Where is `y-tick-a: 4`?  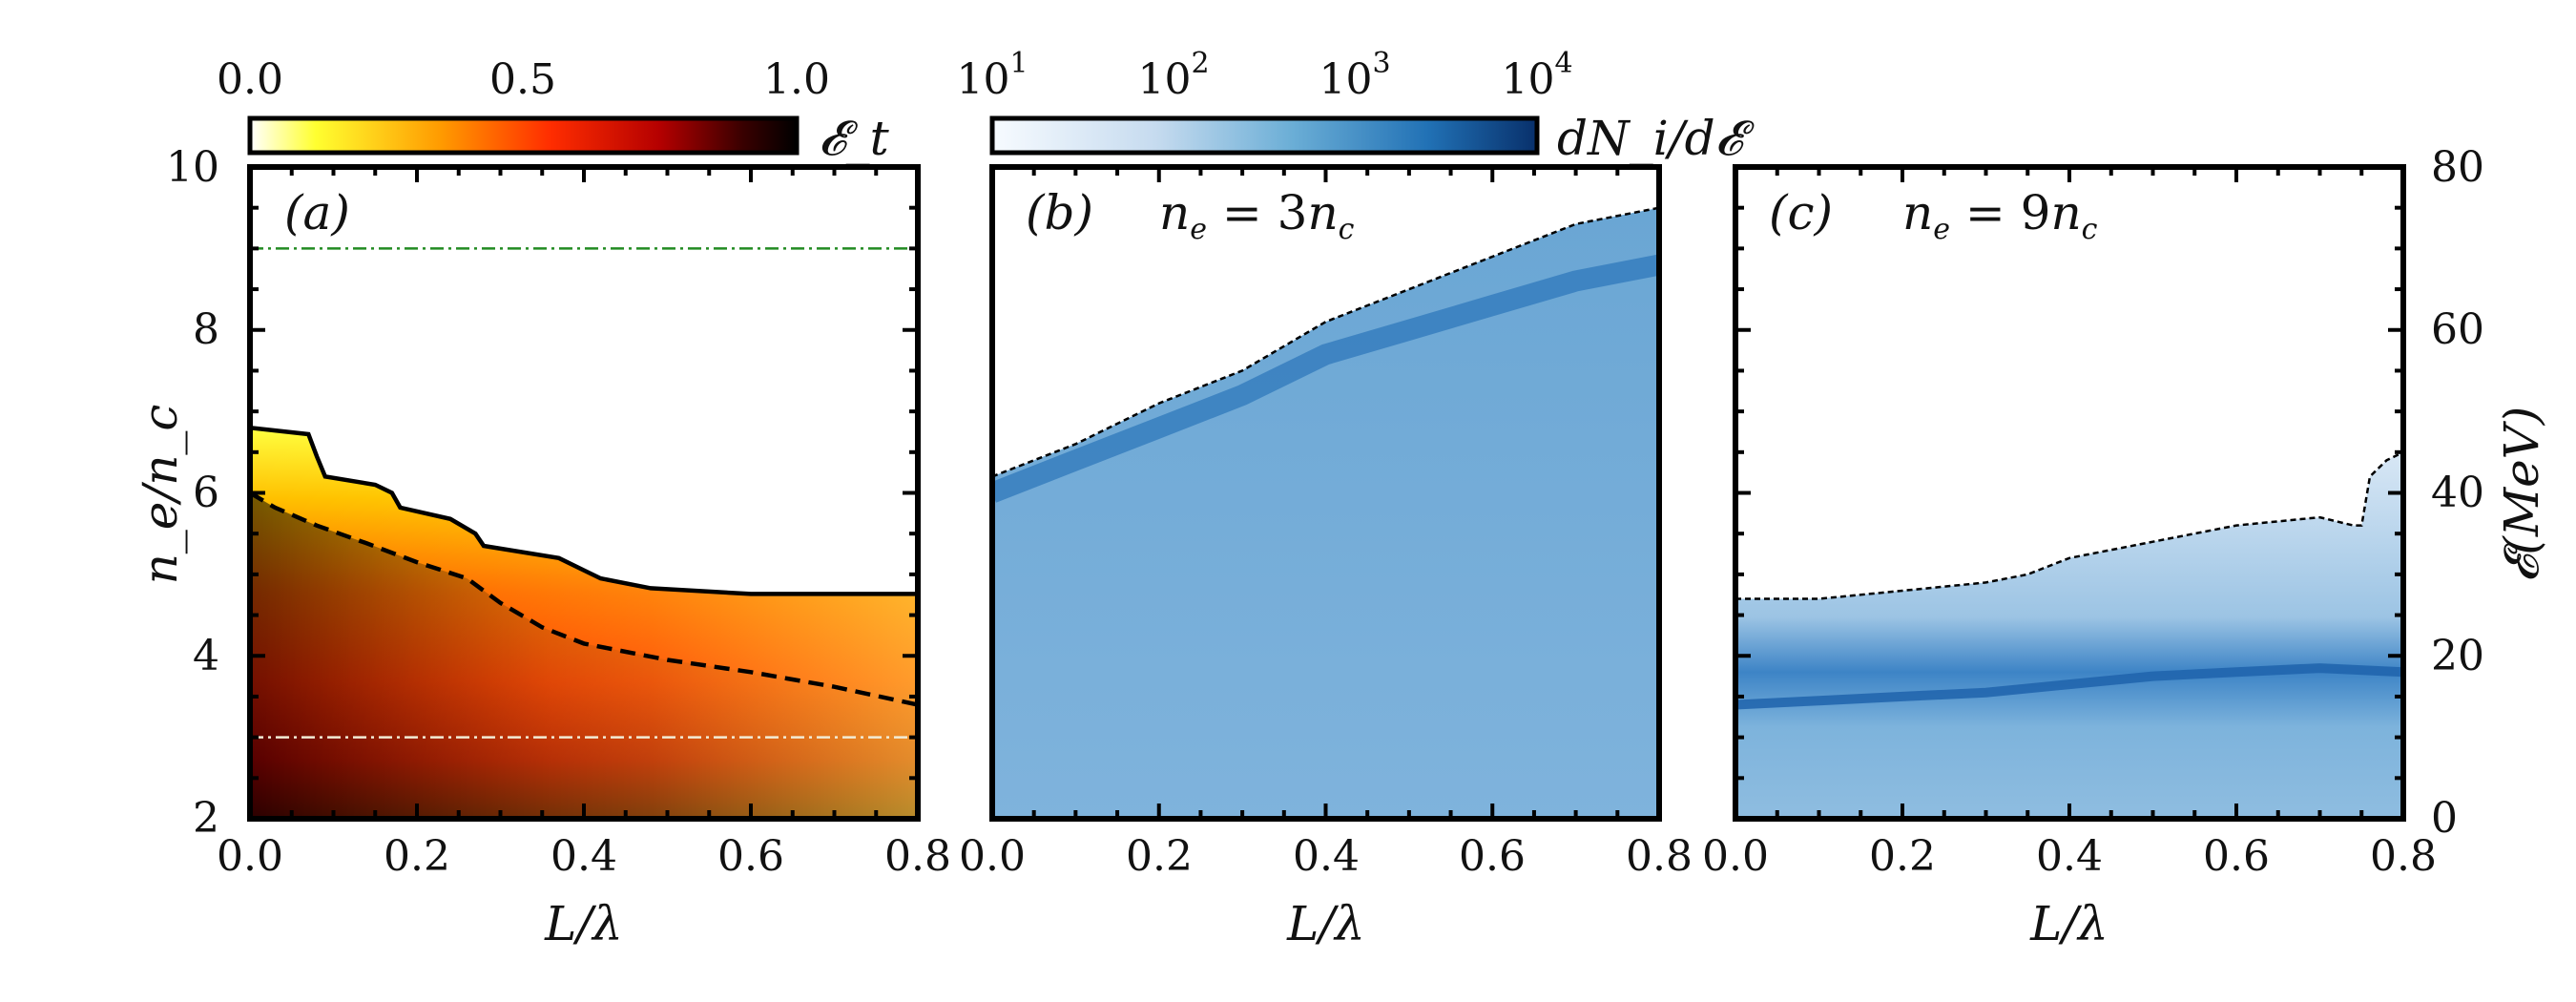 y-tick-a: 4 is located at coordinates (206, 656).